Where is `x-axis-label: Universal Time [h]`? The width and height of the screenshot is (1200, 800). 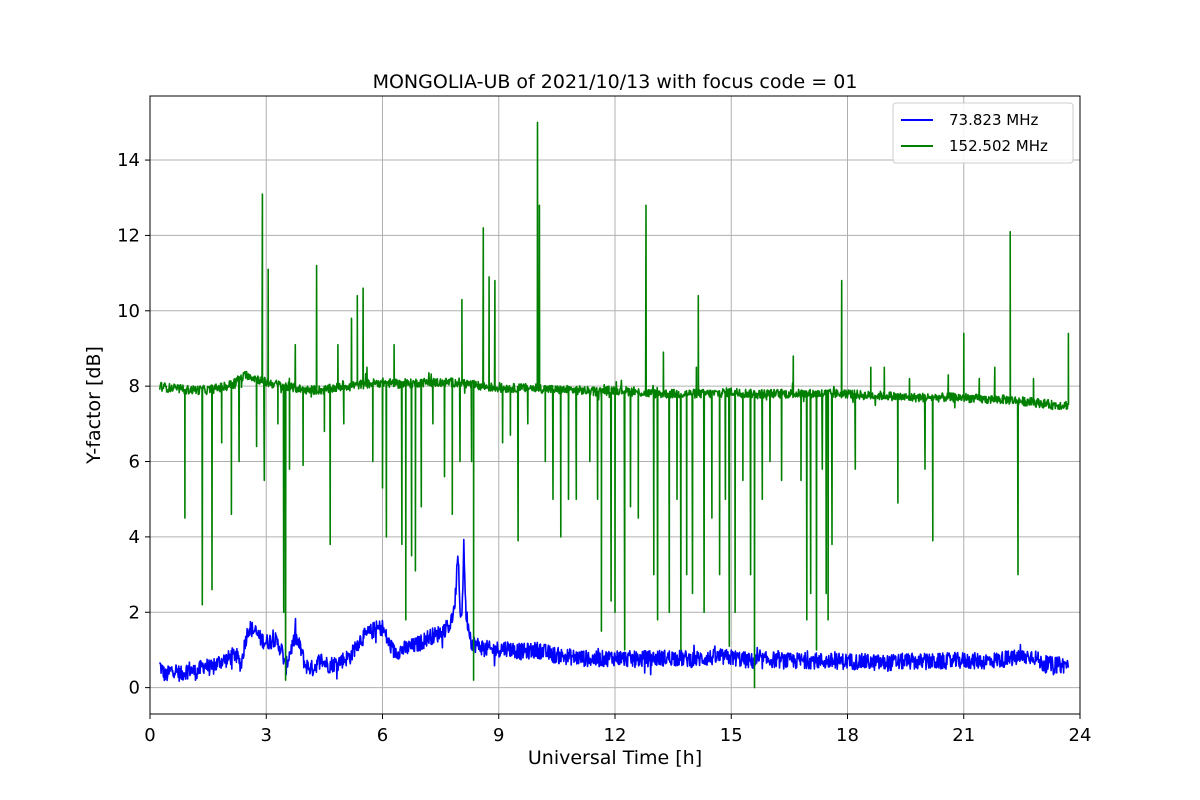 x-axis-label: Universal Time [h] is located at coordinates (615, 758).